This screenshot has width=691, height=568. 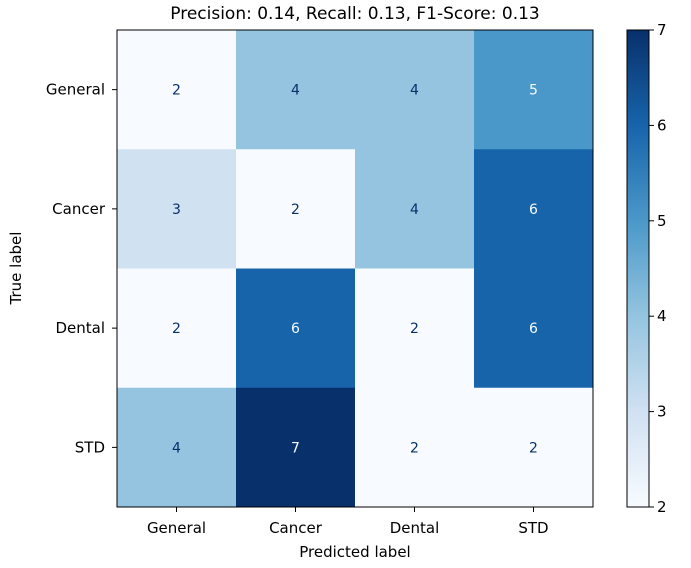 I want to click on x-axis-ticks: General Cancer Dental STD, so click(x=348, y=522).